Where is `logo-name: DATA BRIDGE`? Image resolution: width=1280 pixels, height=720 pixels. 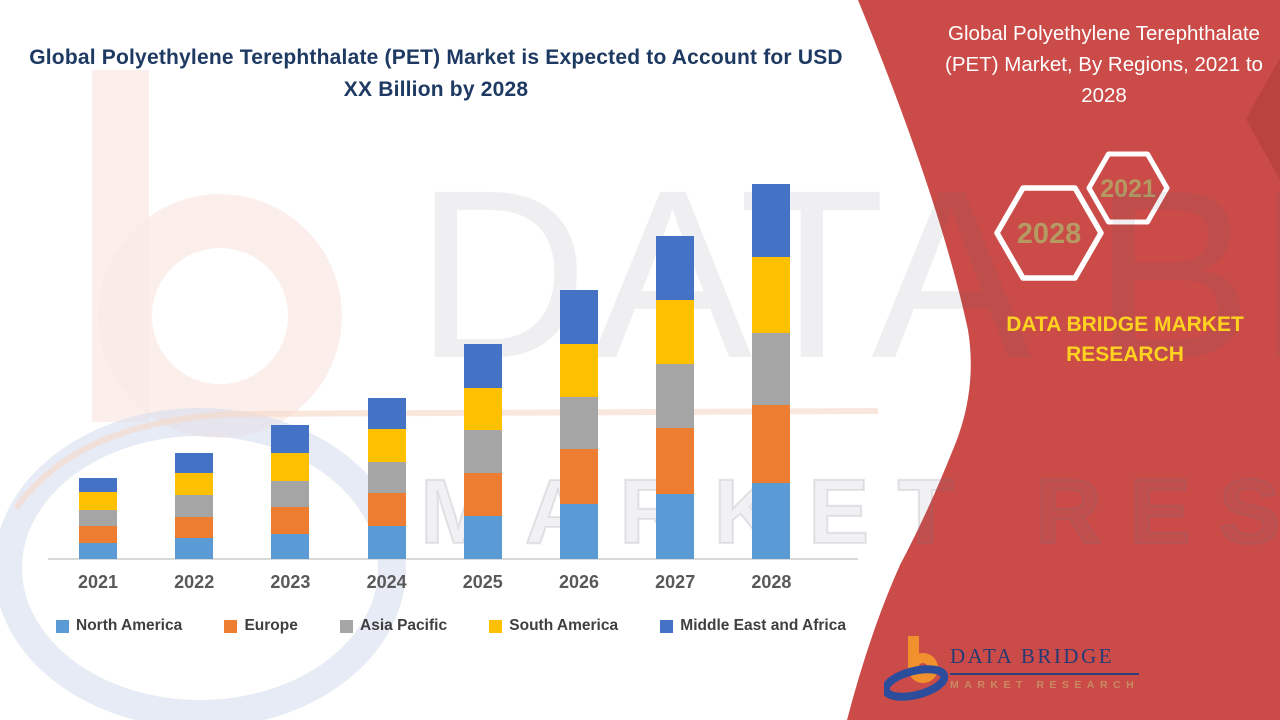
logo-name: DATA BRIDGE is located at coordinates (1045, 659).